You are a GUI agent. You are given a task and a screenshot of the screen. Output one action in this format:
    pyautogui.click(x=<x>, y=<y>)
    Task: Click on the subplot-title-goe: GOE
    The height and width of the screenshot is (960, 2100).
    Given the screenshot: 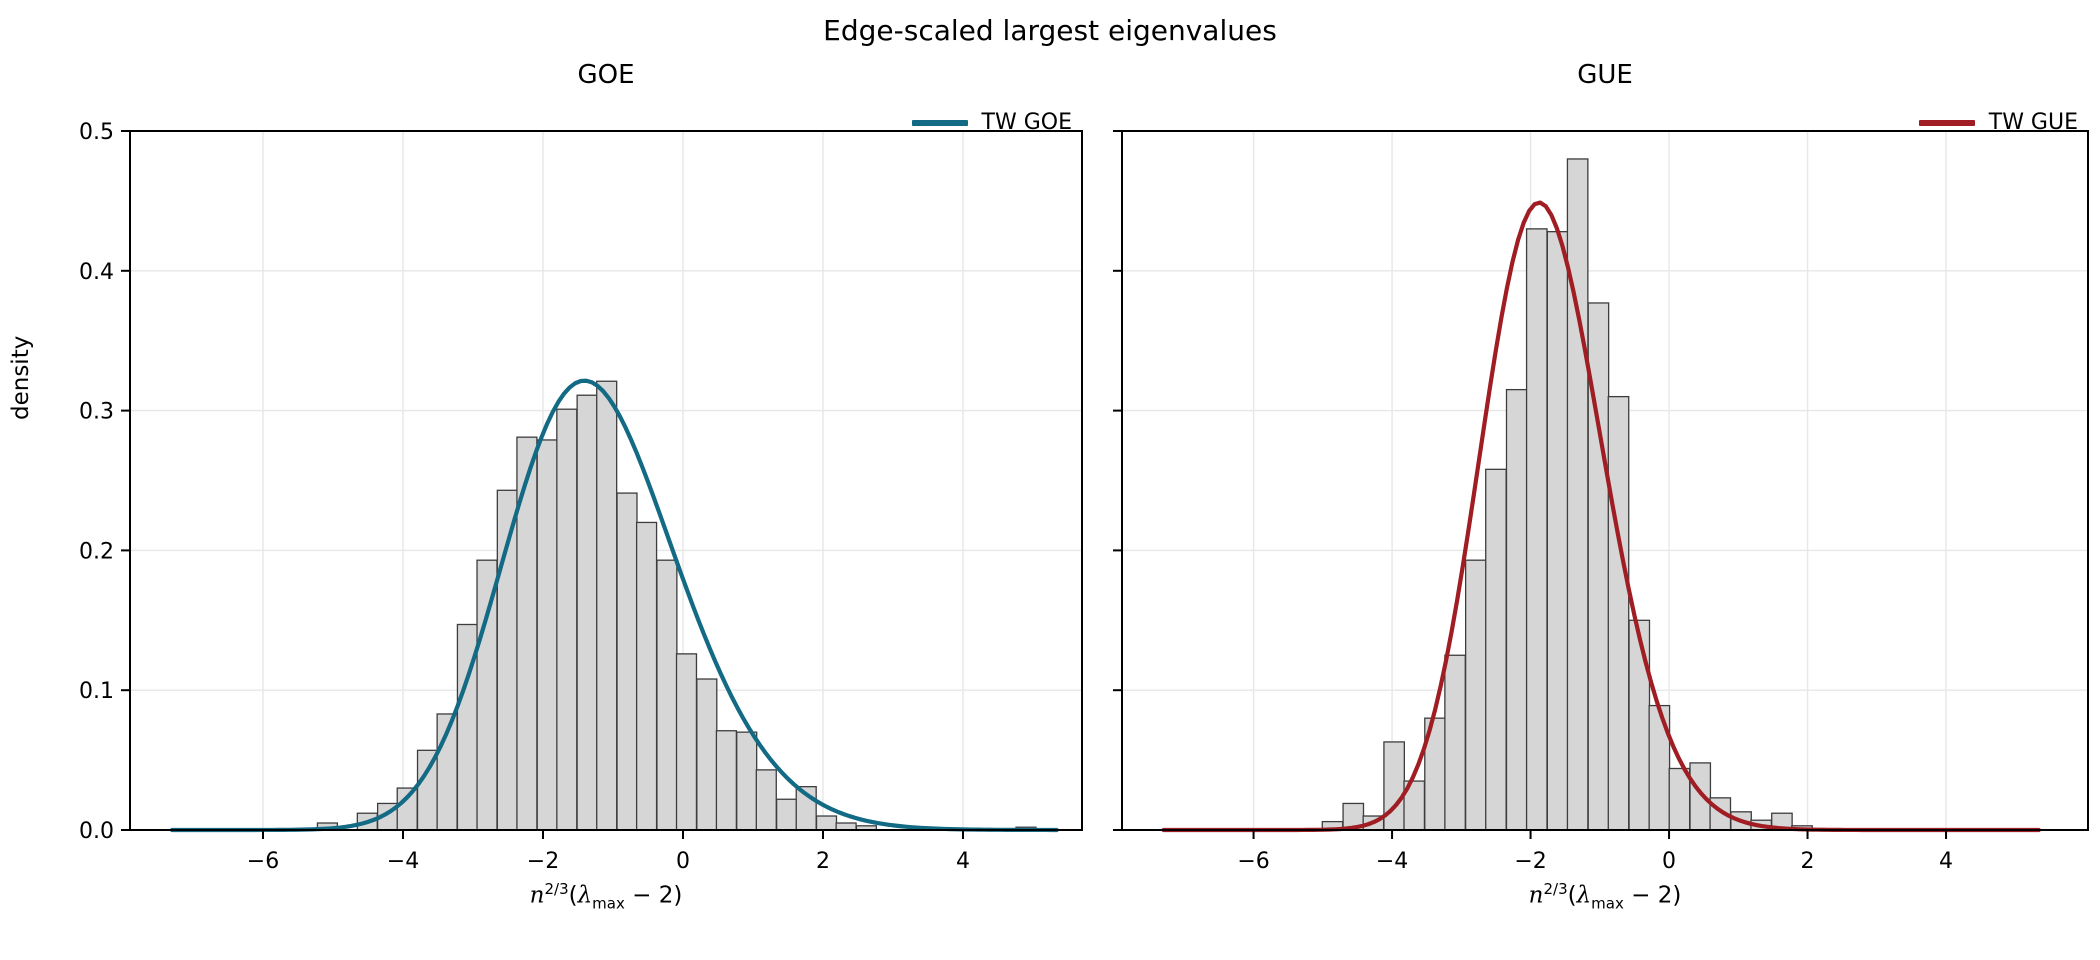 What is the action you would take?
    pyautogui.click(x=606, y=75)
    